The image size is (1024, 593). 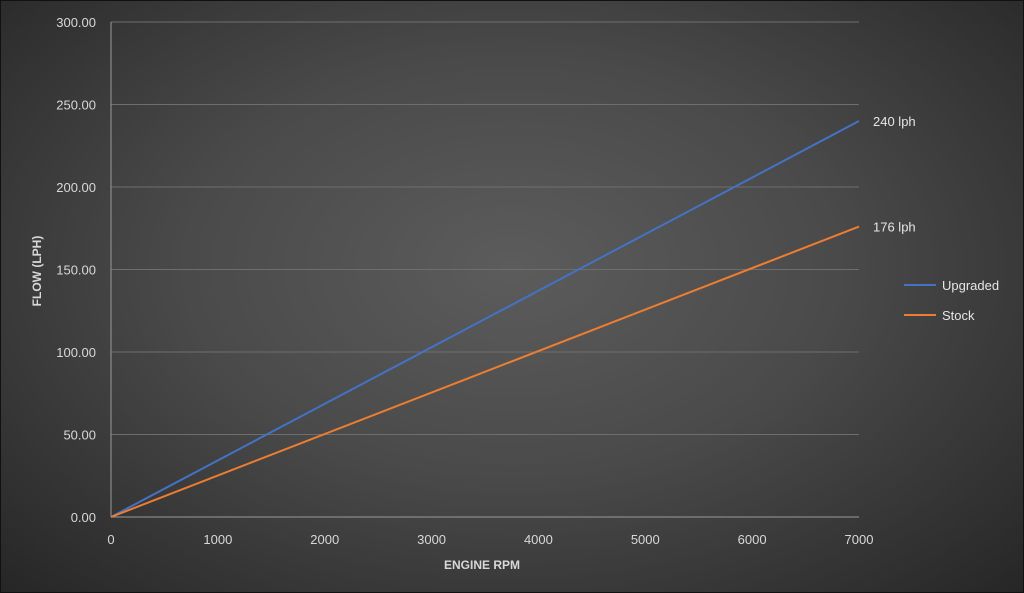 I want to click on x-tick-label: 4000, so click(x=538, y=539).